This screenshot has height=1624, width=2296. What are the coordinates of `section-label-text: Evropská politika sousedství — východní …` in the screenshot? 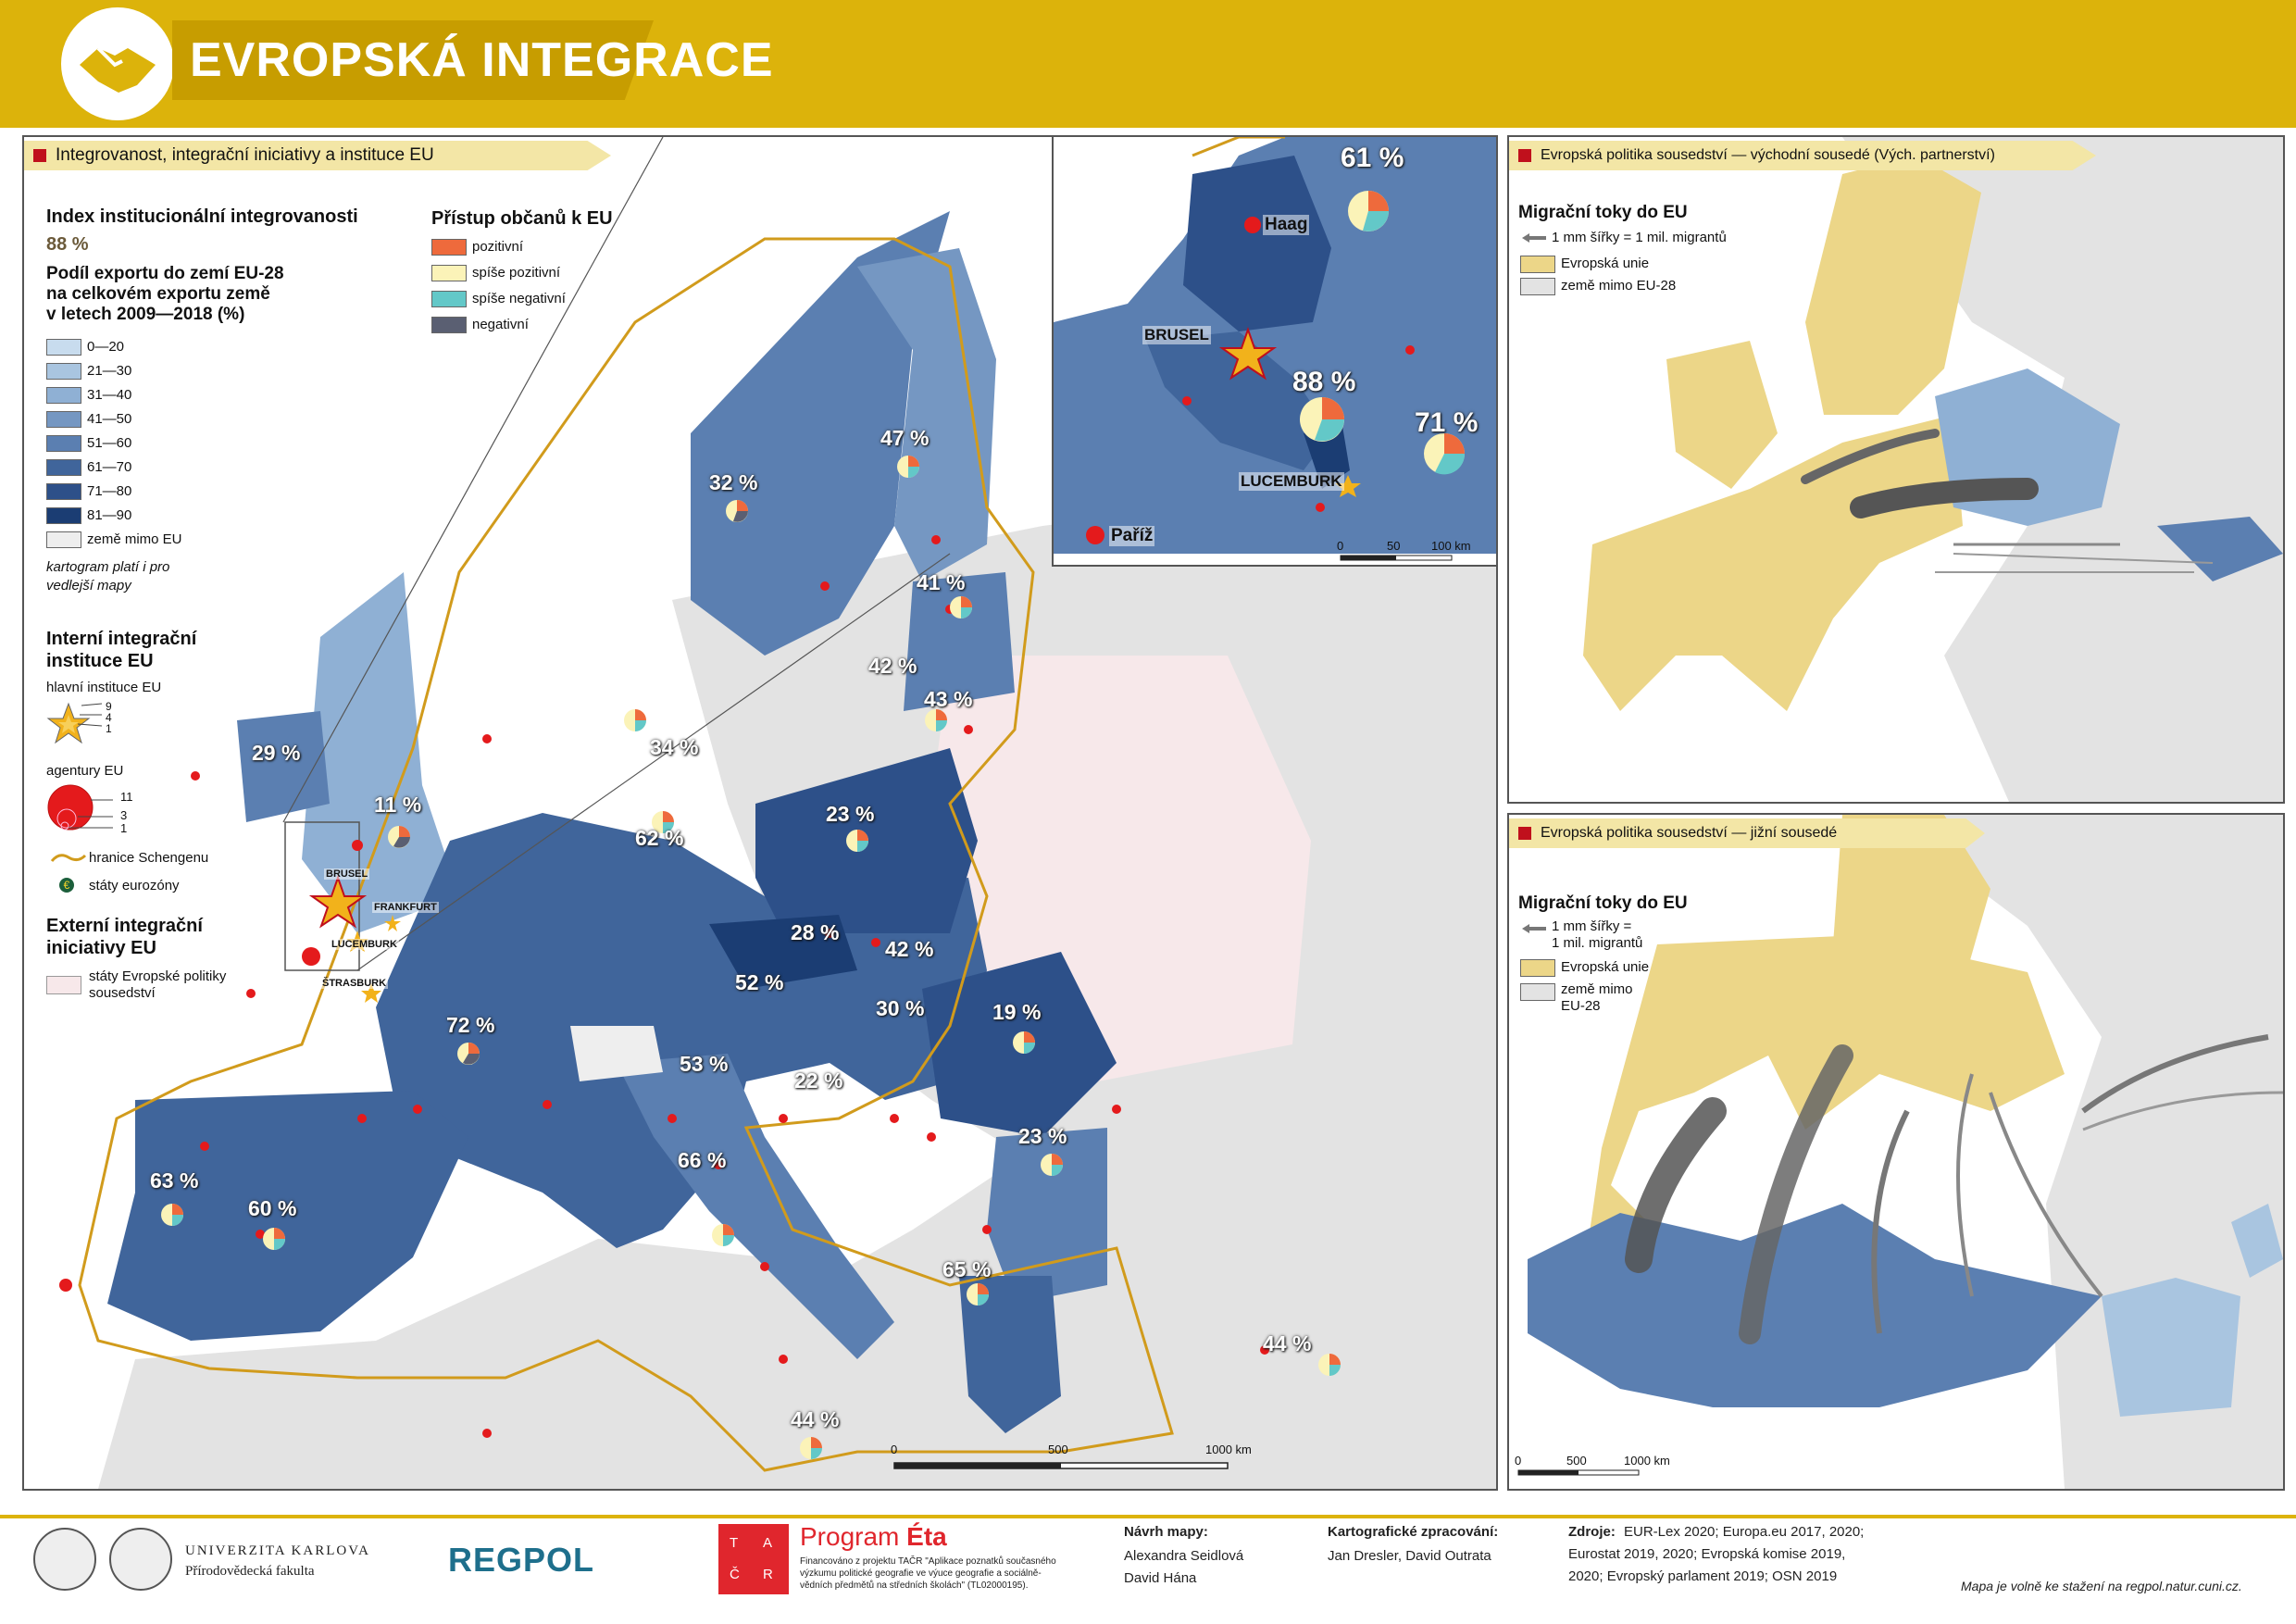 It's located at (1768, 155).